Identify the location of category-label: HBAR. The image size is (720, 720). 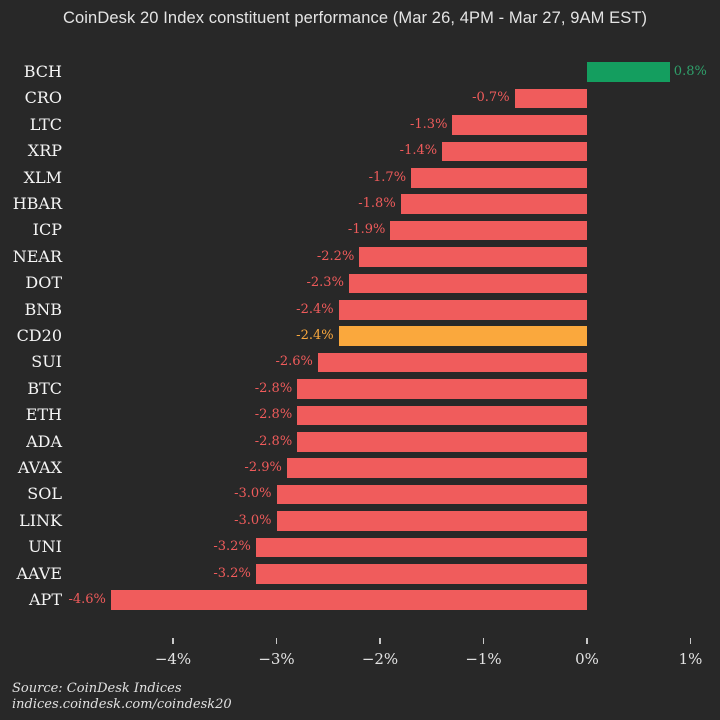
(37, 203).